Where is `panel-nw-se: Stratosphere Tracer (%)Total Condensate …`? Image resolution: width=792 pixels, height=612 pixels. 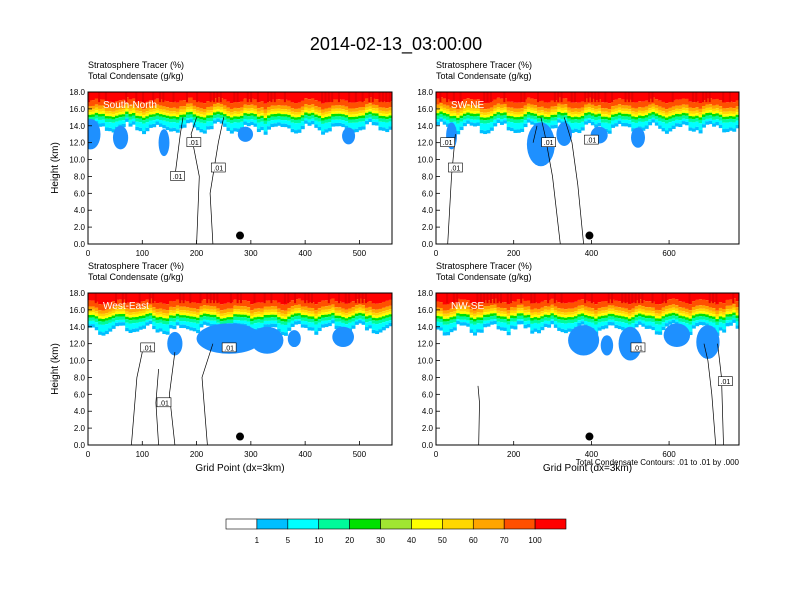 panel-nw-se: Stratosphere Tracer (%)Total Condensate … is located at coordinates (578, 367).